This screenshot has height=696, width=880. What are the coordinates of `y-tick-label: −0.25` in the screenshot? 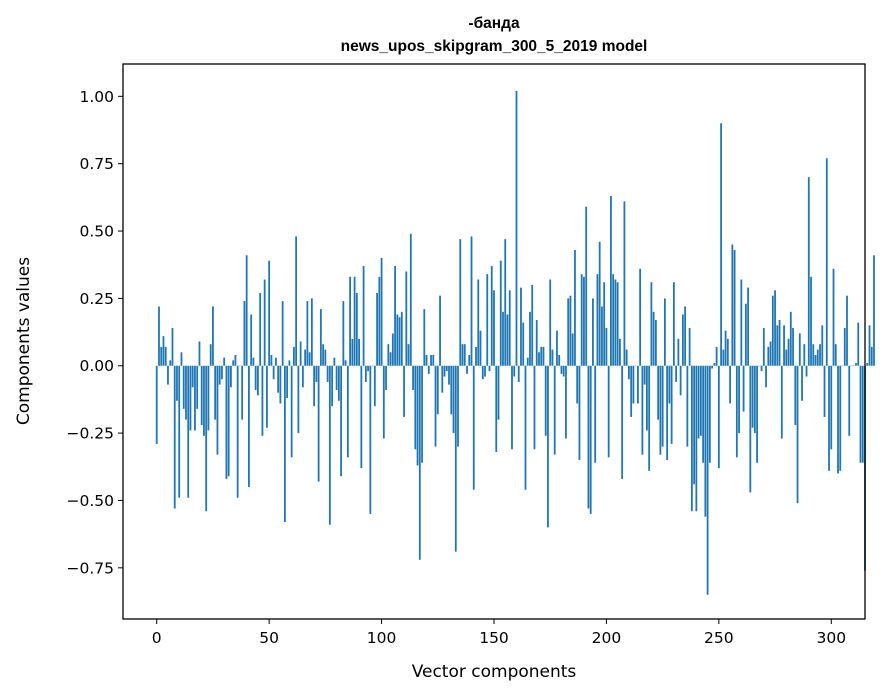 It's located at (91, 434).